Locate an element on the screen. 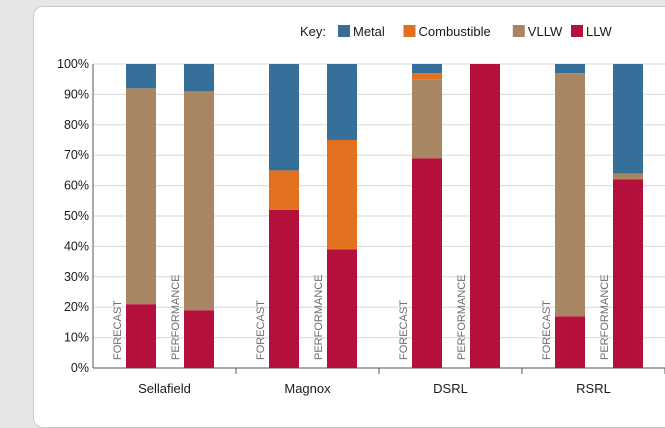  legend-label: Combustible is located at coordinates (455, 31).